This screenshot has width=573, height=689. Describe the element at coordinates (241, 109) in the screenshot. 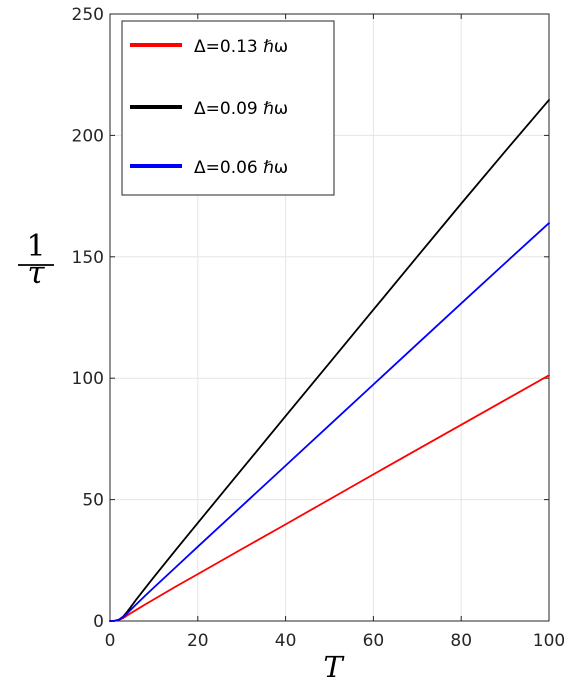

I see `legend-label-1: Δ=0.09 ℏω` at that location.